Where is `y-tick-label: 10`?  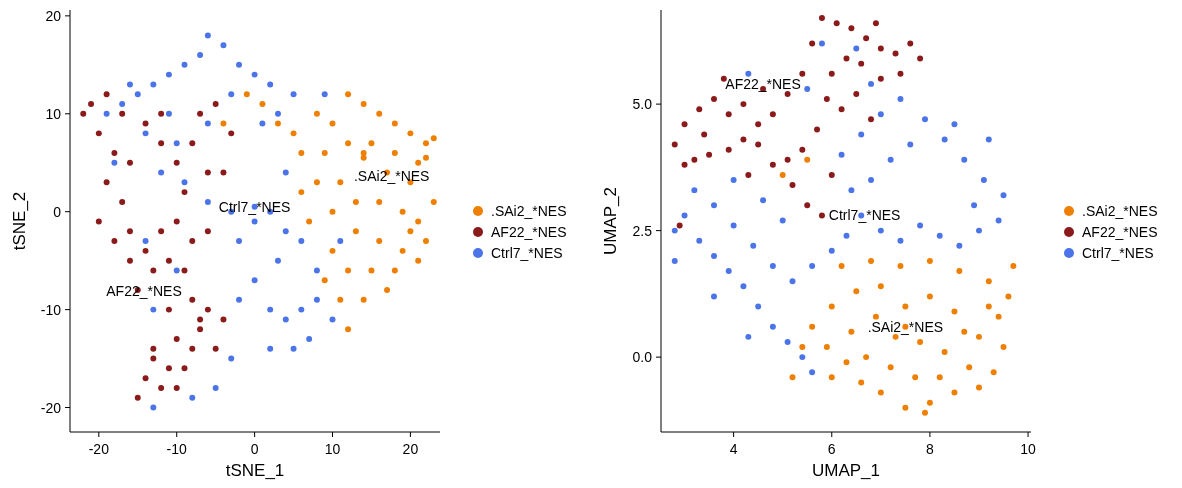
y-tick-label: 10 is located at coordinates (53, 113).